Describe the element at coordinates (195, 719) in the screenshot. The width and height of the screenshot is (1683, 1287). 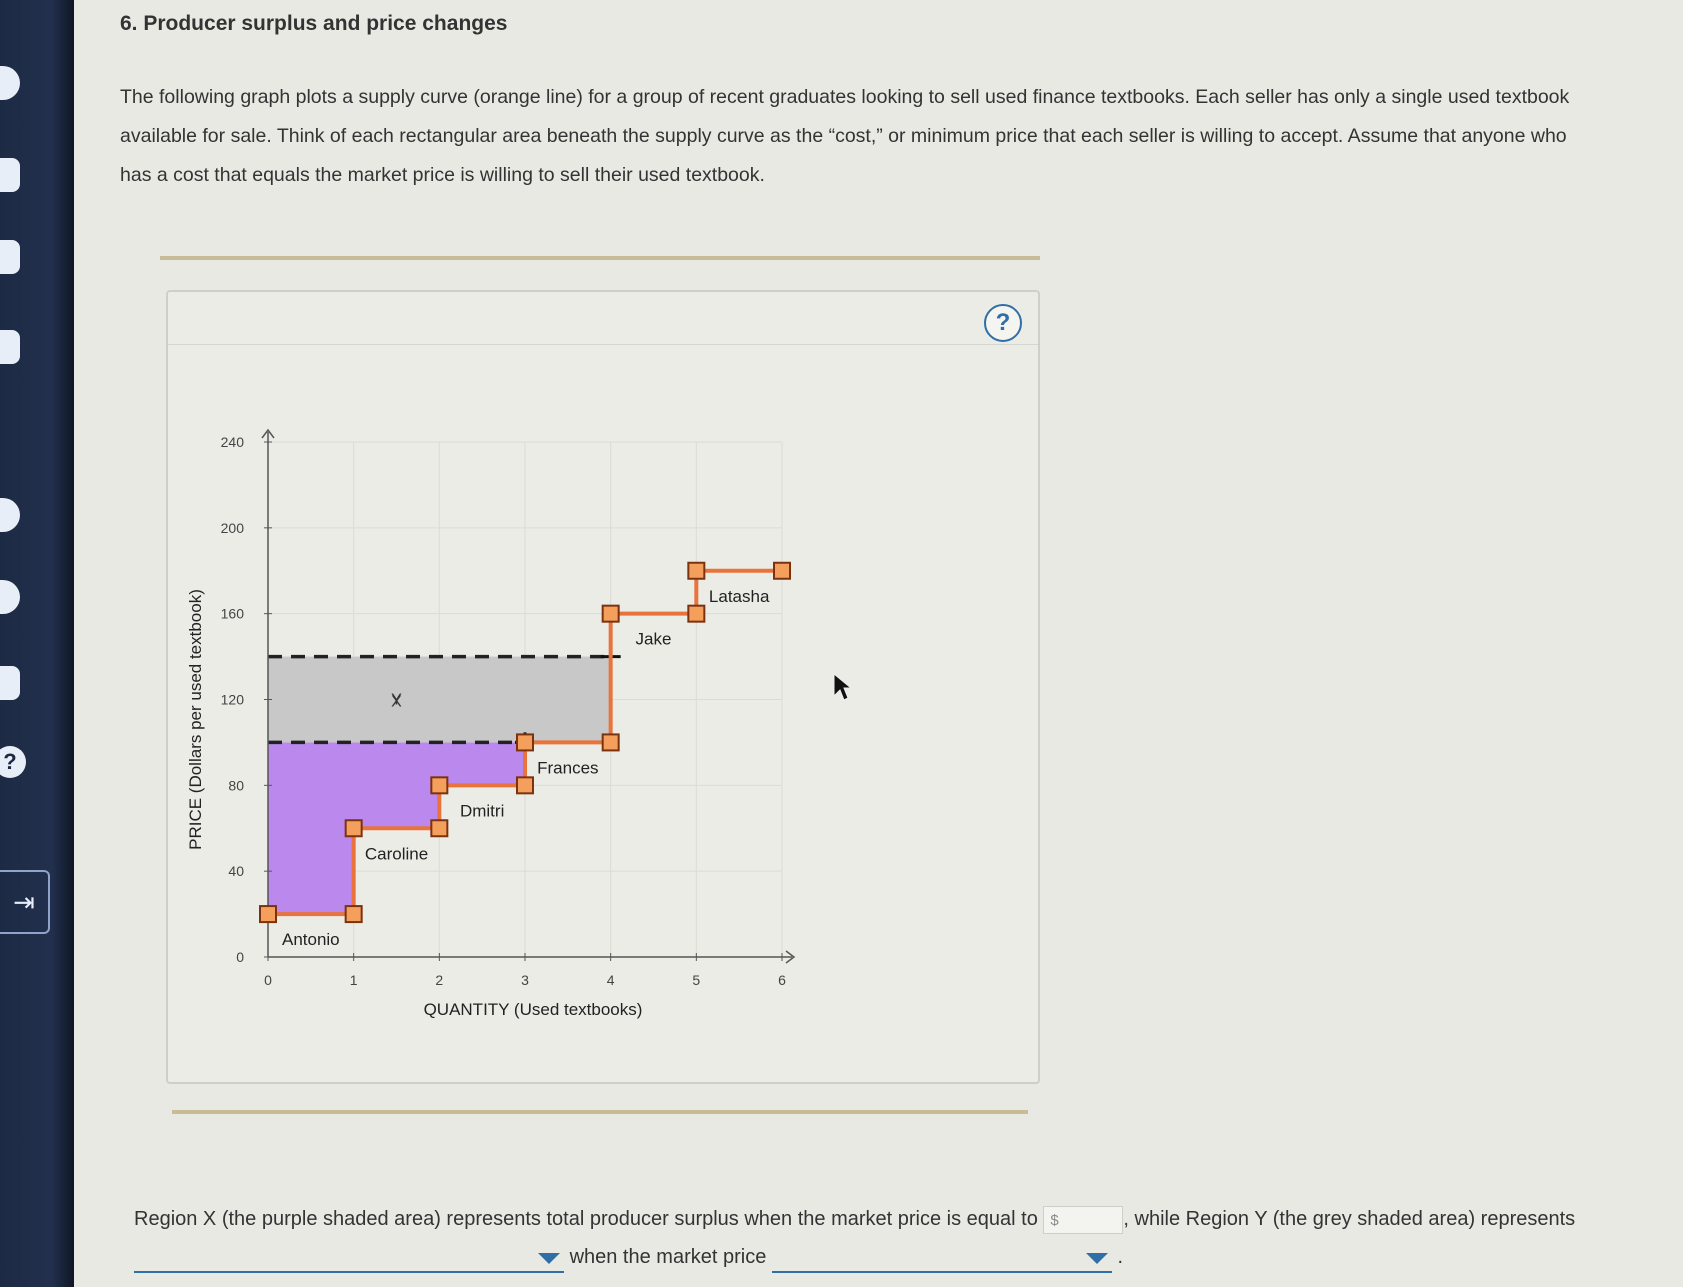
I see `y-axis-label: PRICE (Dollars per used textbook)` at that location.